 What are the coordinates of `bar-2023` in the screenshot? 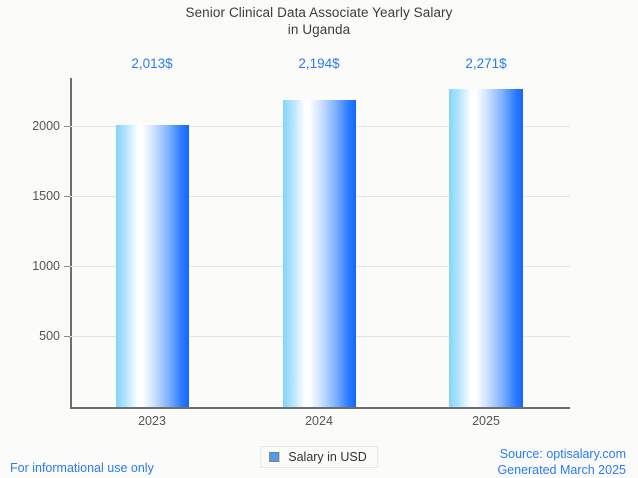 It's located at (152, 266).